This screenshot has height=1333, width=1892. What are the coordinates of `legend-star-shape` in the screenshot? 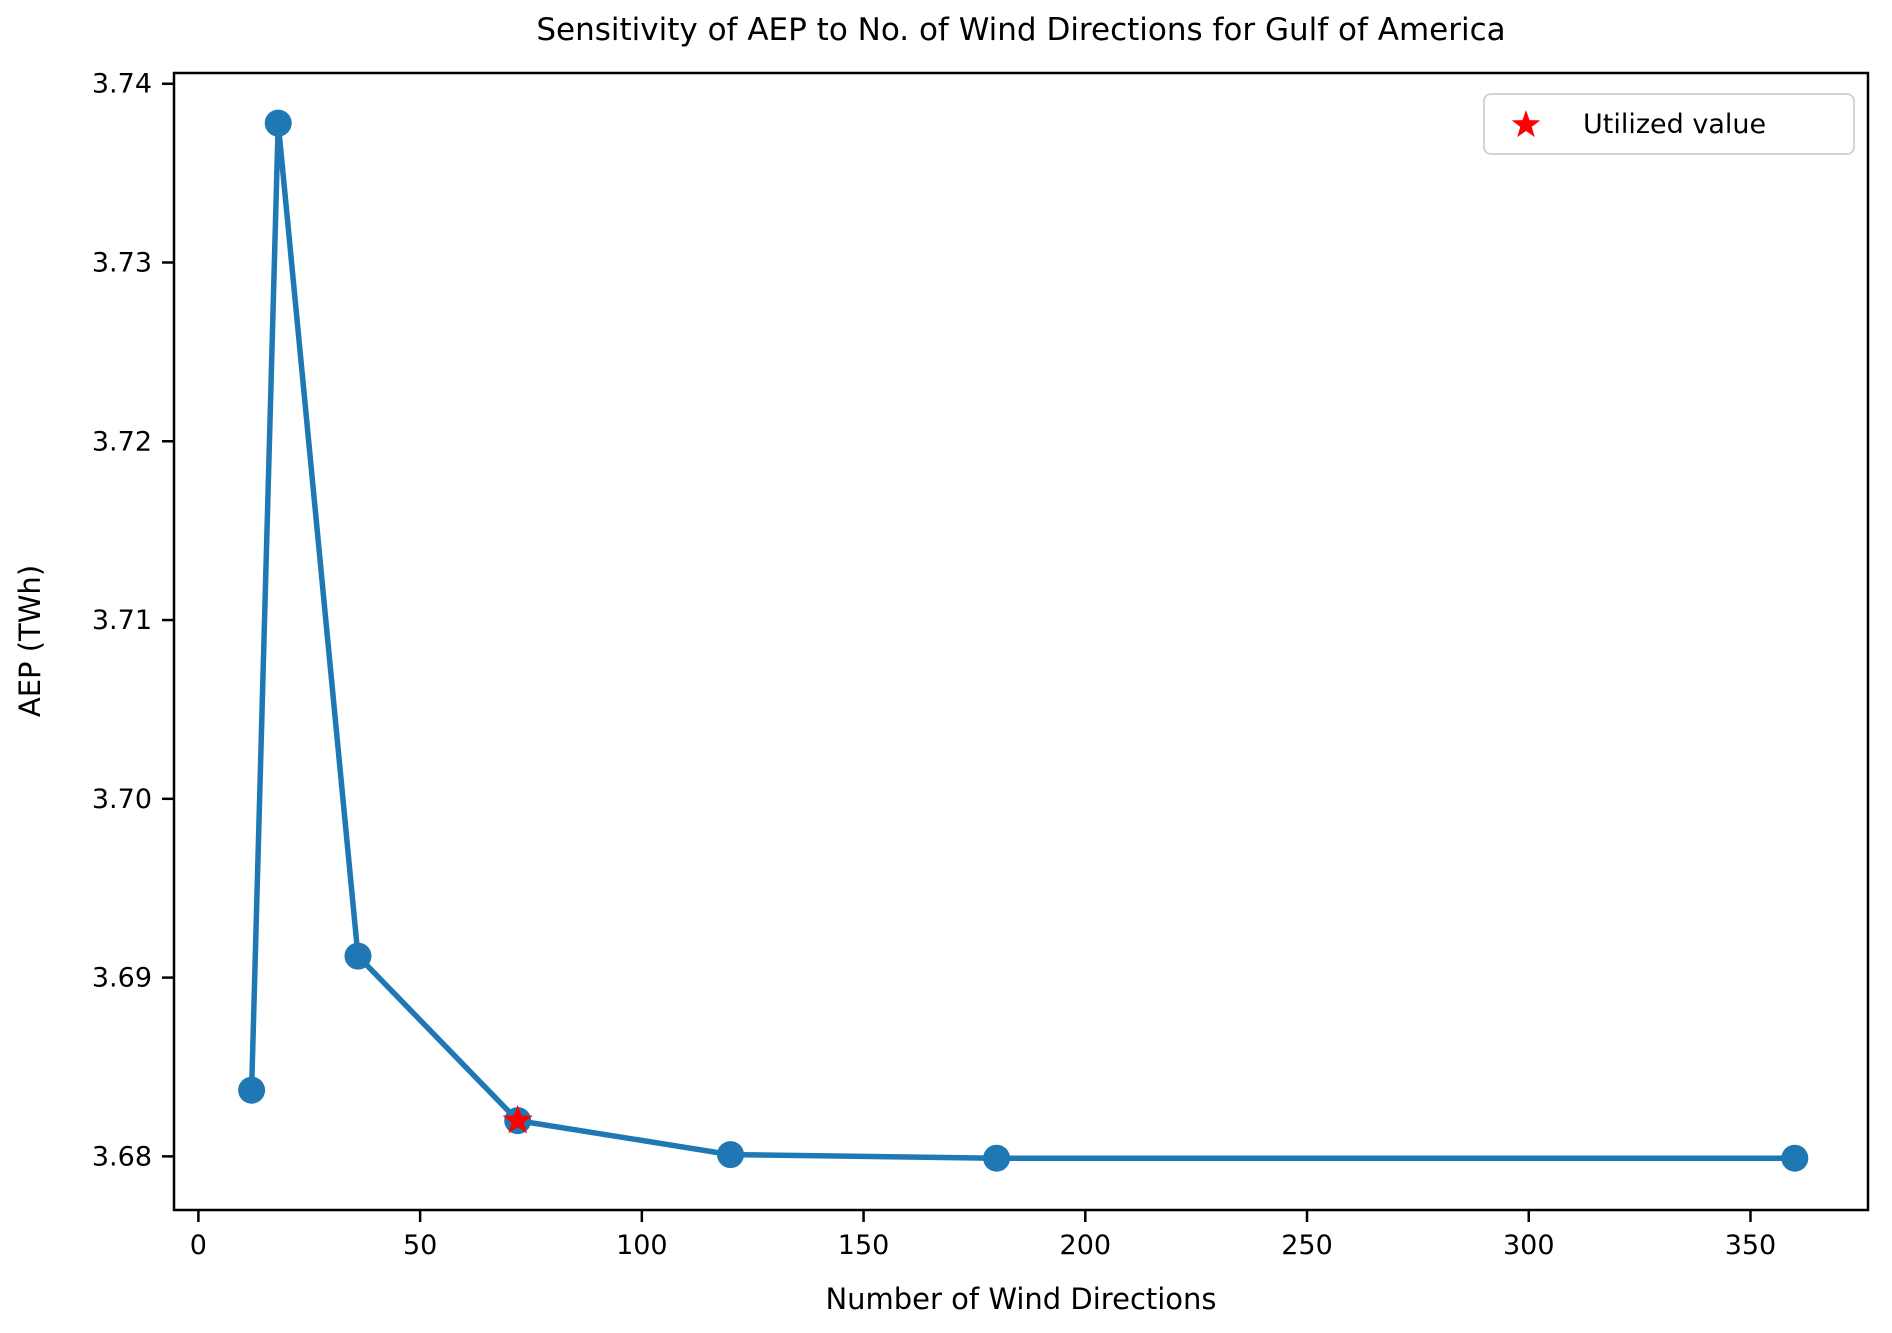 It's located at (1526, 124).